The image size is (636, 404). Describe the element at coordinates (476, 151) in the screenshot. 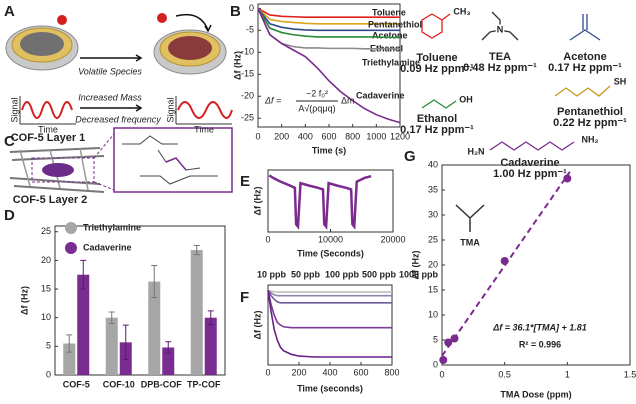

I see `atom-label: H₂N` at that location.